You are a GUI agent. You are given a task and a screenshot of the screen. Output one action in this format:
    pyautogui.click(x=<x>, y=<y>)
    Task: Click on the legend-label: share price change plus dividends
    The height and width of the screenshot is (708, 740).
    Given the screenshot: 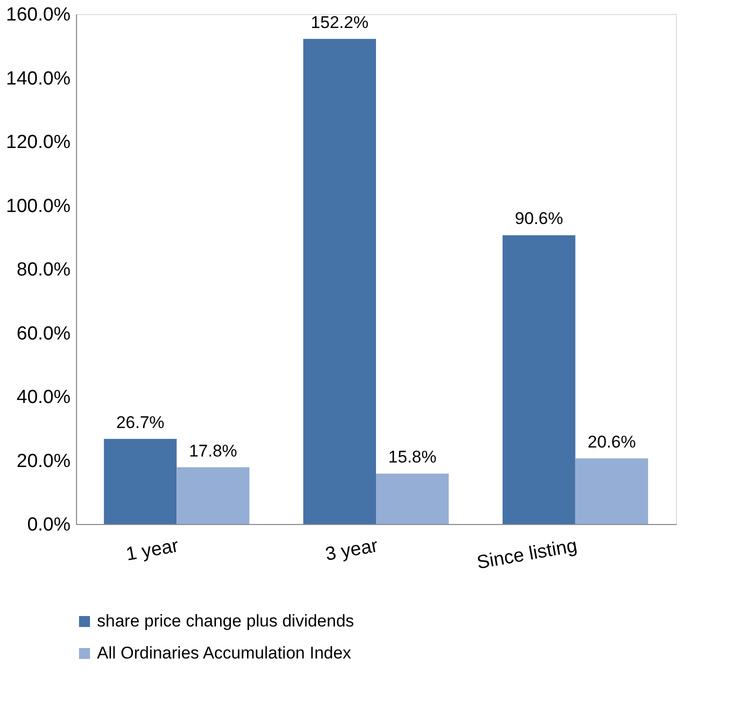 What is the action you would take?
    pyautogui.click(x=225, y=621)
    